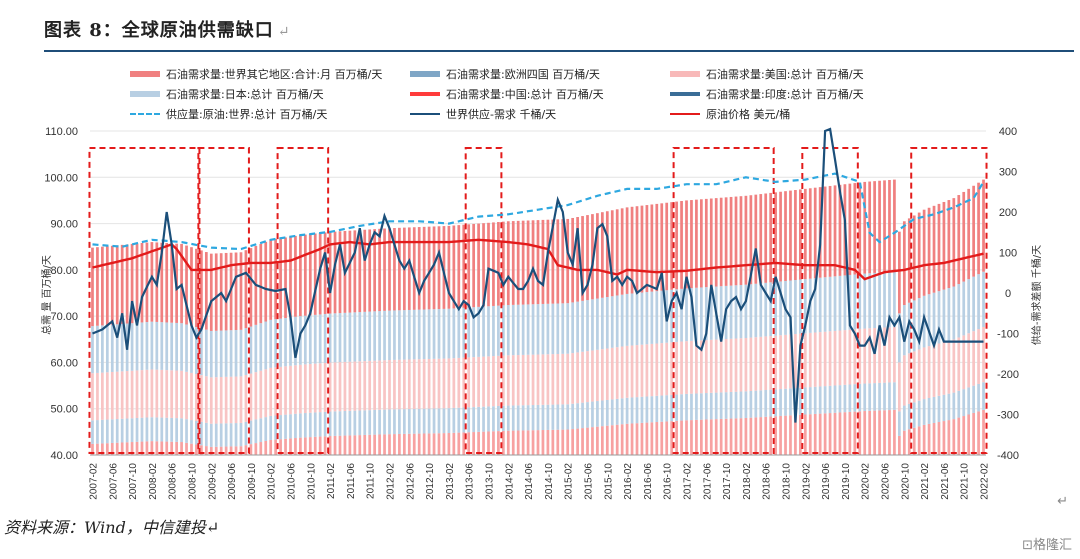 This screenshot has width=1080, height=559. What do you see at coordinates (1008, 173) in the screenshot?
I see `right-tick-label: 300` at bounding box center [1008, 173].